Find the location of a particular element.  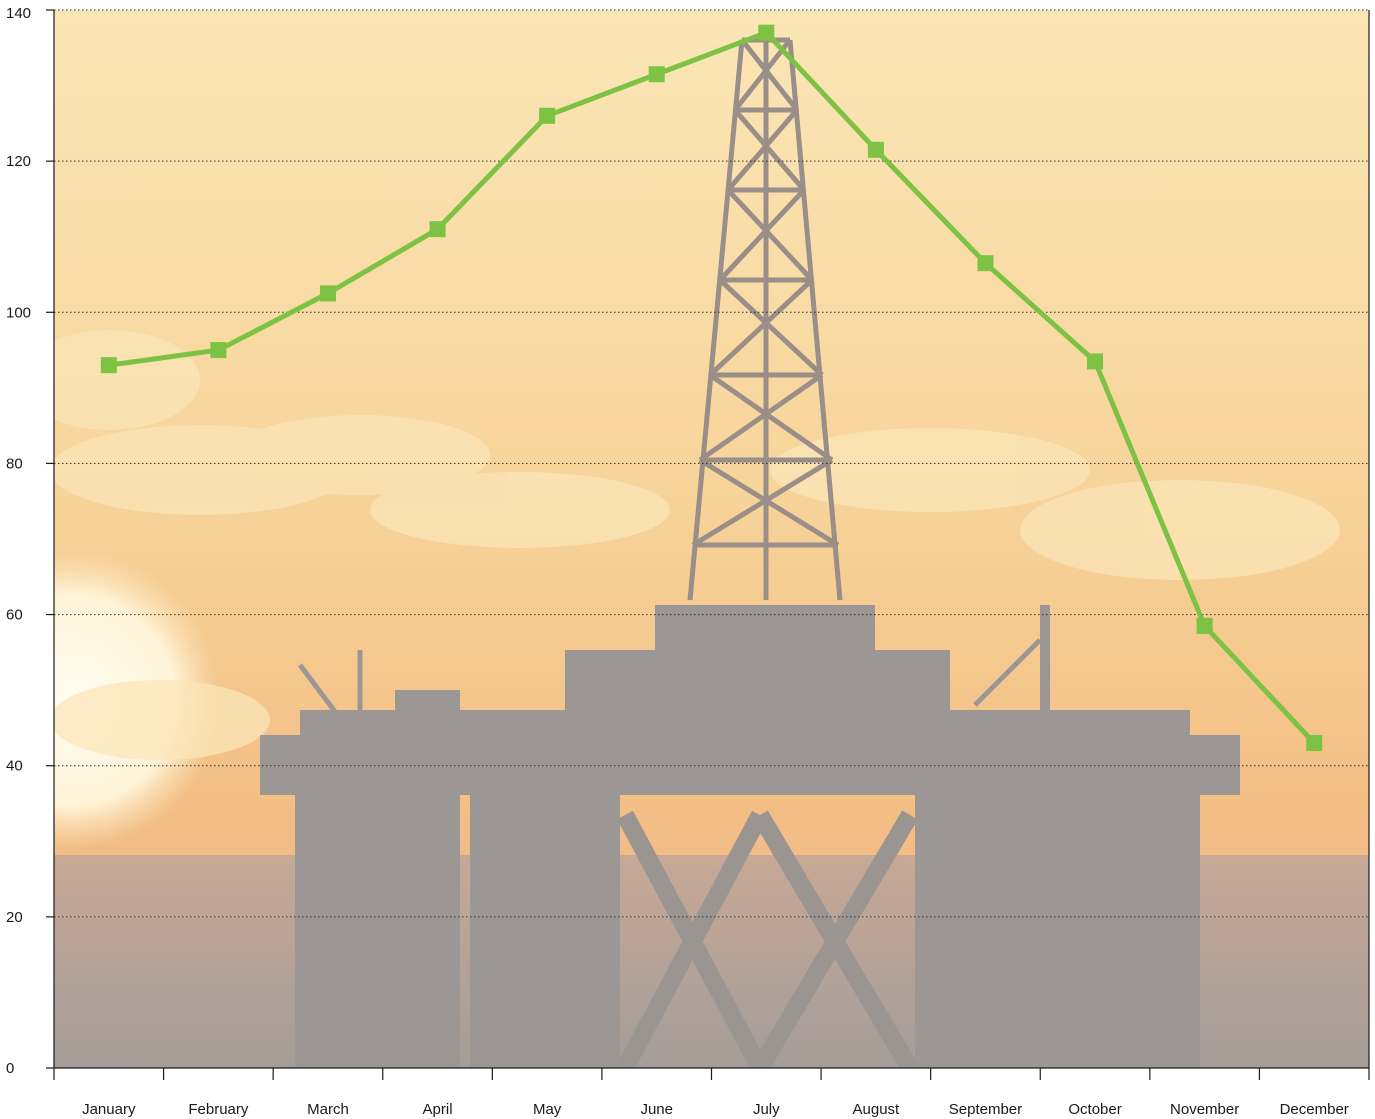

y-tick-label: 100 is located at coordinates (18, 312).